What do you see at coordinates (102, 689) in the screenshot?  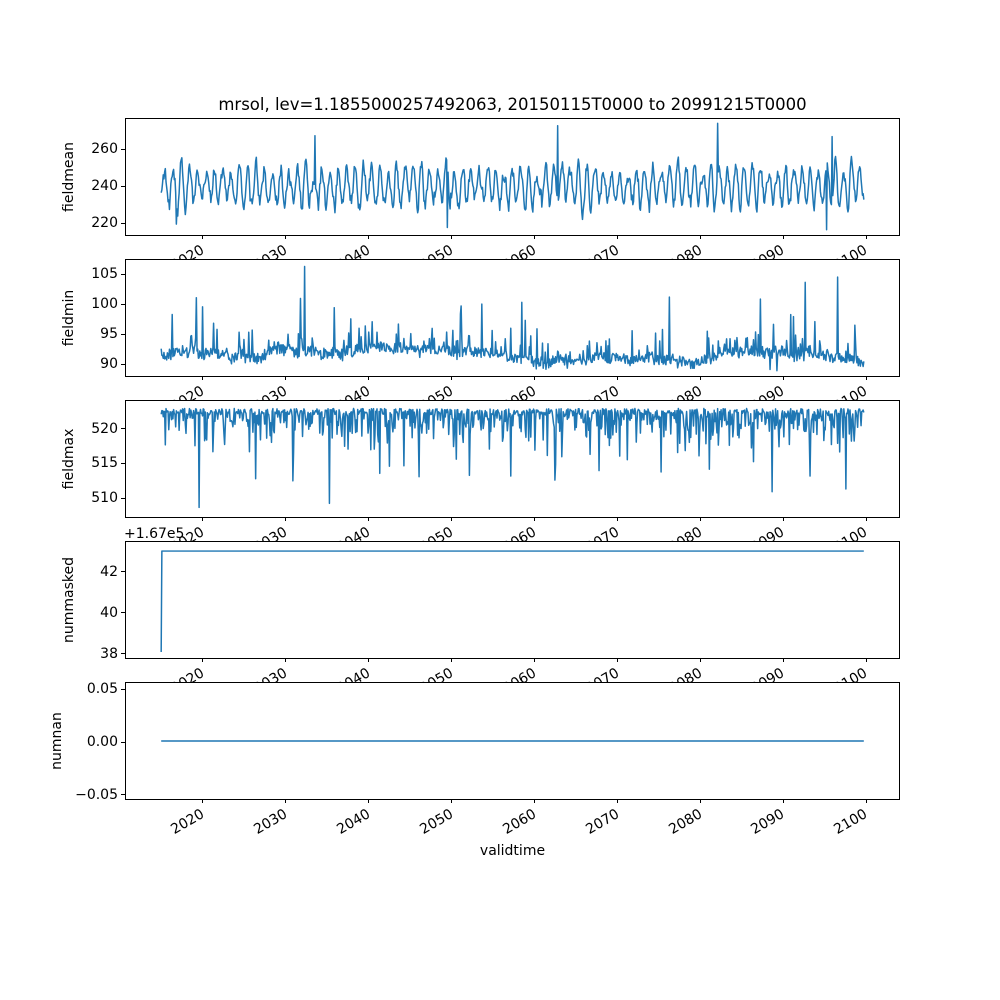 I see `y-tick-label: 0.05` at bounding box center [102, 689].